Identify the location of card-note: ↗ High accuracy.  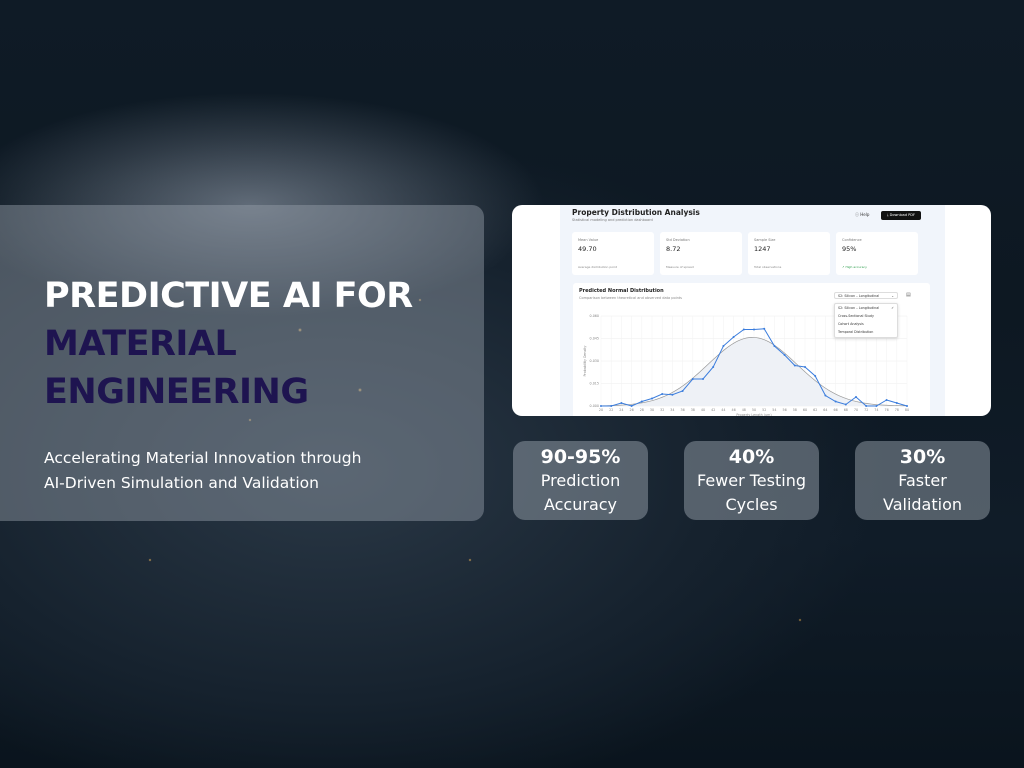
(854, 267).